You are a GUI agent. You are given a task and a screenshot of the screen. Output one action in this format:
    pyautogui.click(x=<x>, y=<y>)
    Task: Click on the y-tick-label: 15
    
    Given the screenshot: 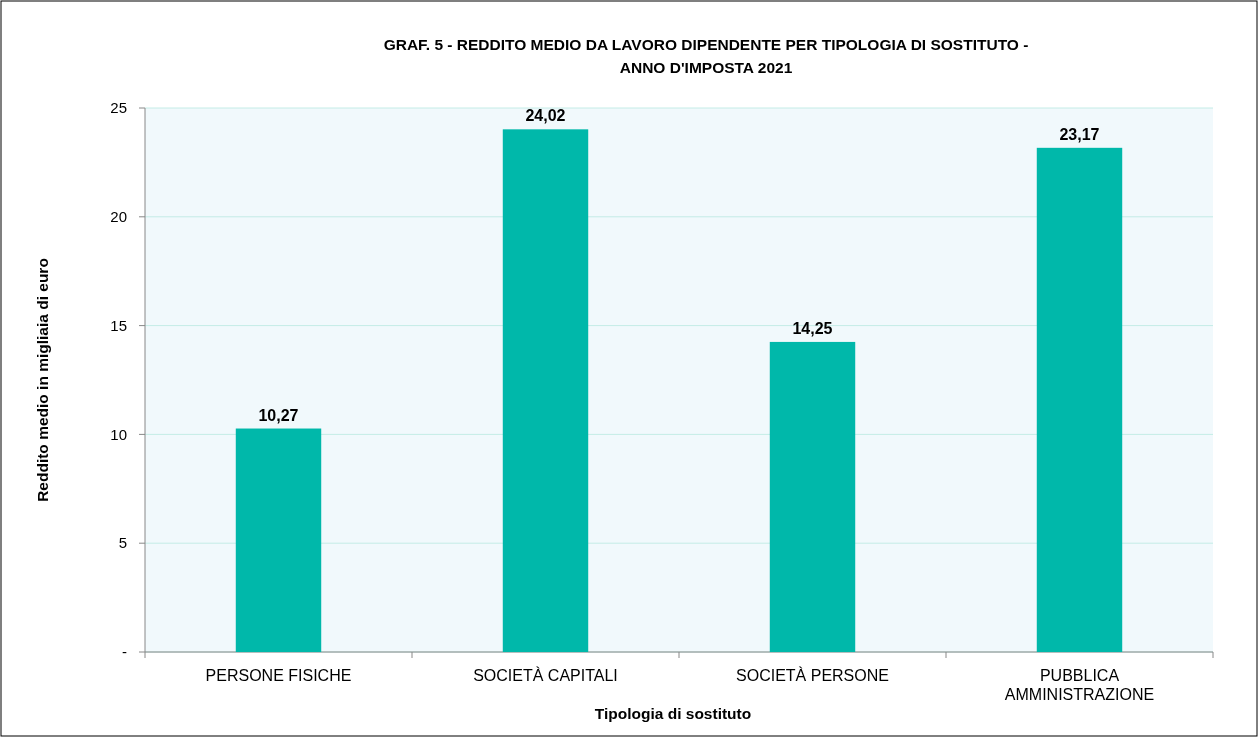 What is the action you would take?
    pyautogui.click(x=118, y=325)
    